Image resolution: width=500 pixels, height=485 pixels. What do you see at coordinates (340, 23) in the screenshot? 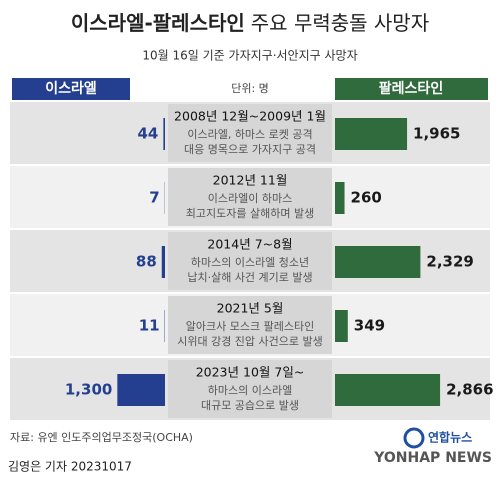
I see `title-rest: 주요 무력충돌 사망자` at bounding box center [340, 23].